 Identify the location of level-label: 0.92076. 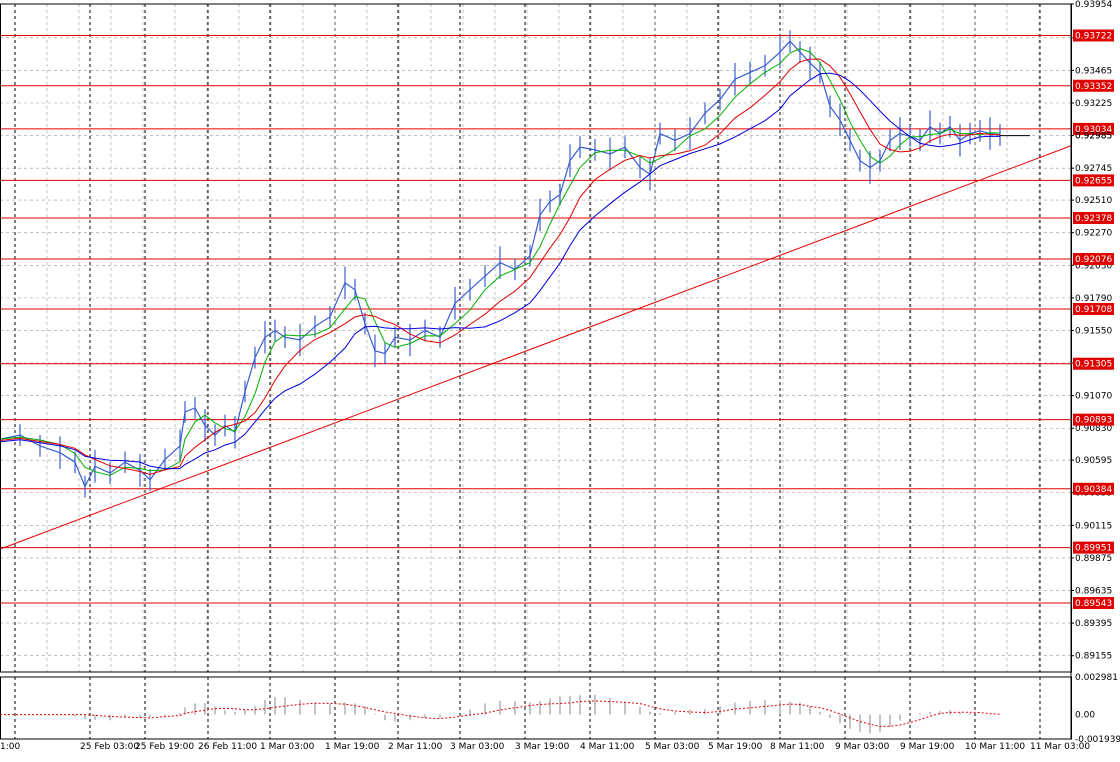
(1093, 260).